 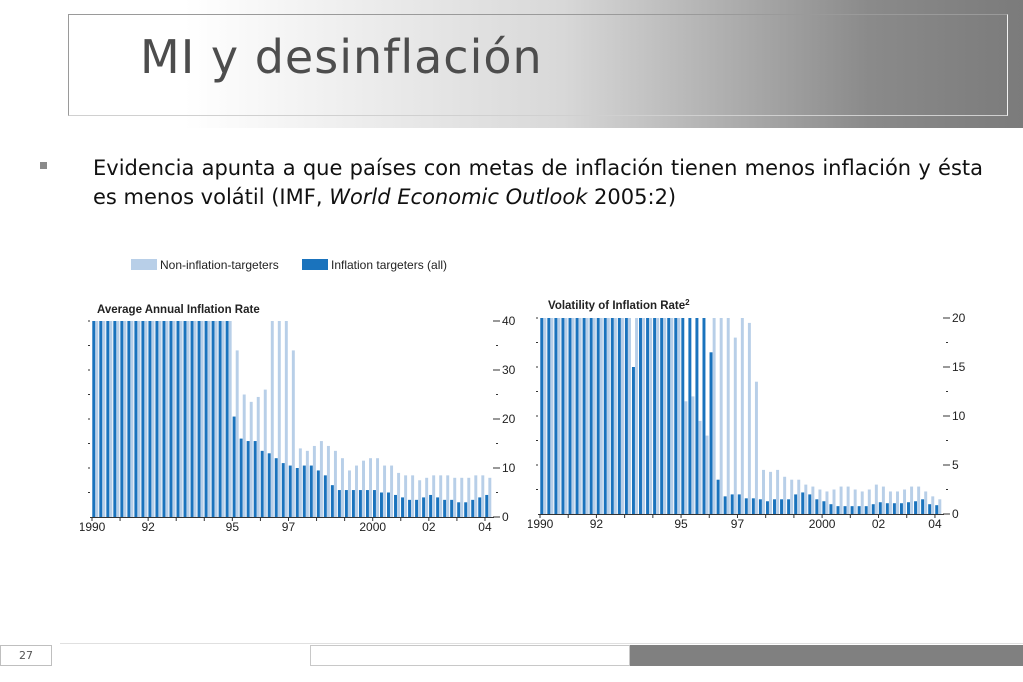 What do you see at coordinates (619, 305) in the screenshot?
I see `chart-title: Volatility of Inflation Rate2` at bounding box center [619, 305].